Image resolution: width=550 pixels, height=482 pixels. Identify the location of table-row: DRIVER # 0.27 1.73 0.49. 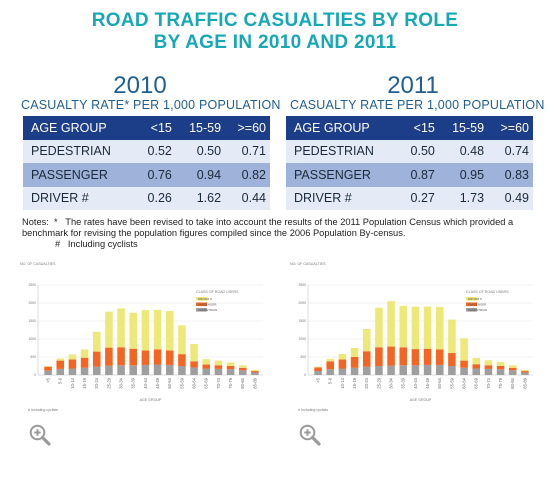
(409, 198).